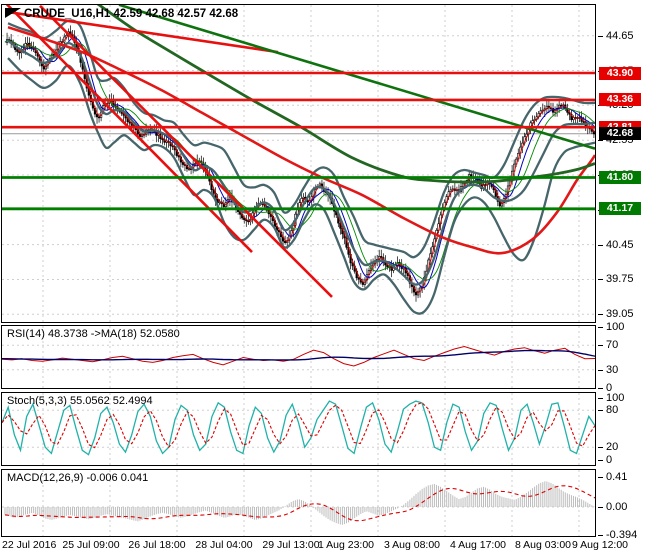 This screenshot has width=660, height=560. I want to click on macd-canvas, so click(298, 503).